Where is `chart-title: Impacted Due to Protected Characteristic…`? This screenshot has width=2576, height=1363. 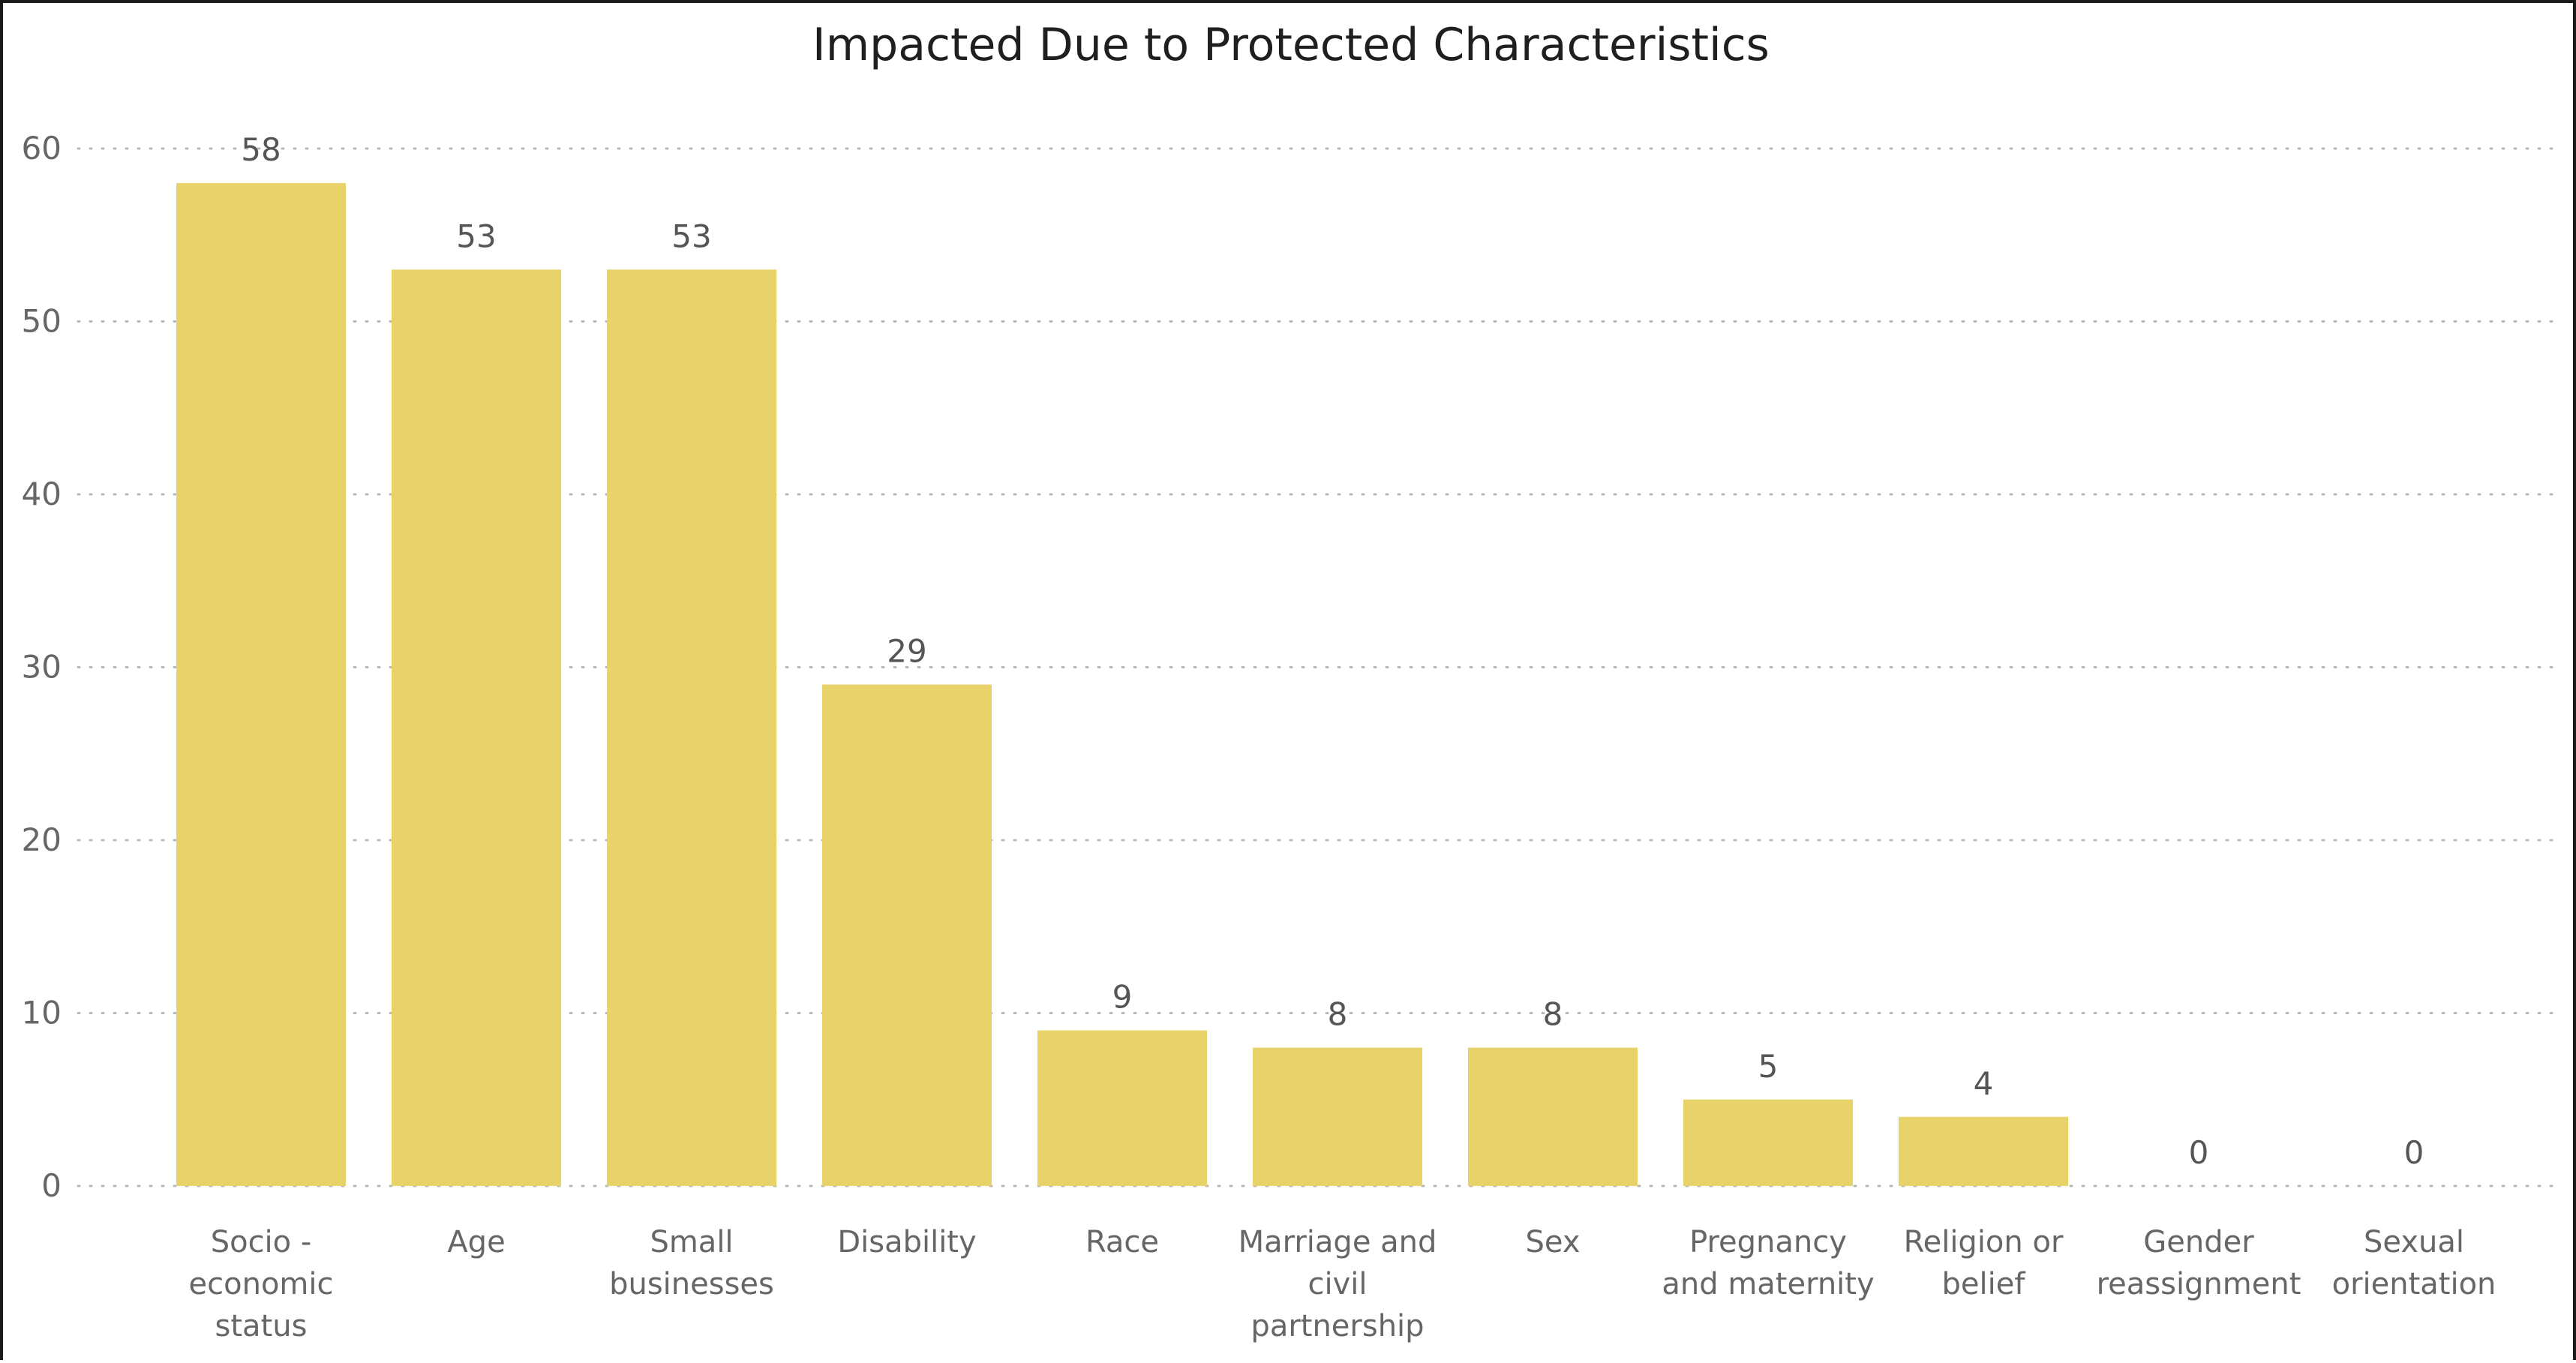
chart-title: Impacted Due to Protected Characteristic… is located at coordinates (1291, 45).